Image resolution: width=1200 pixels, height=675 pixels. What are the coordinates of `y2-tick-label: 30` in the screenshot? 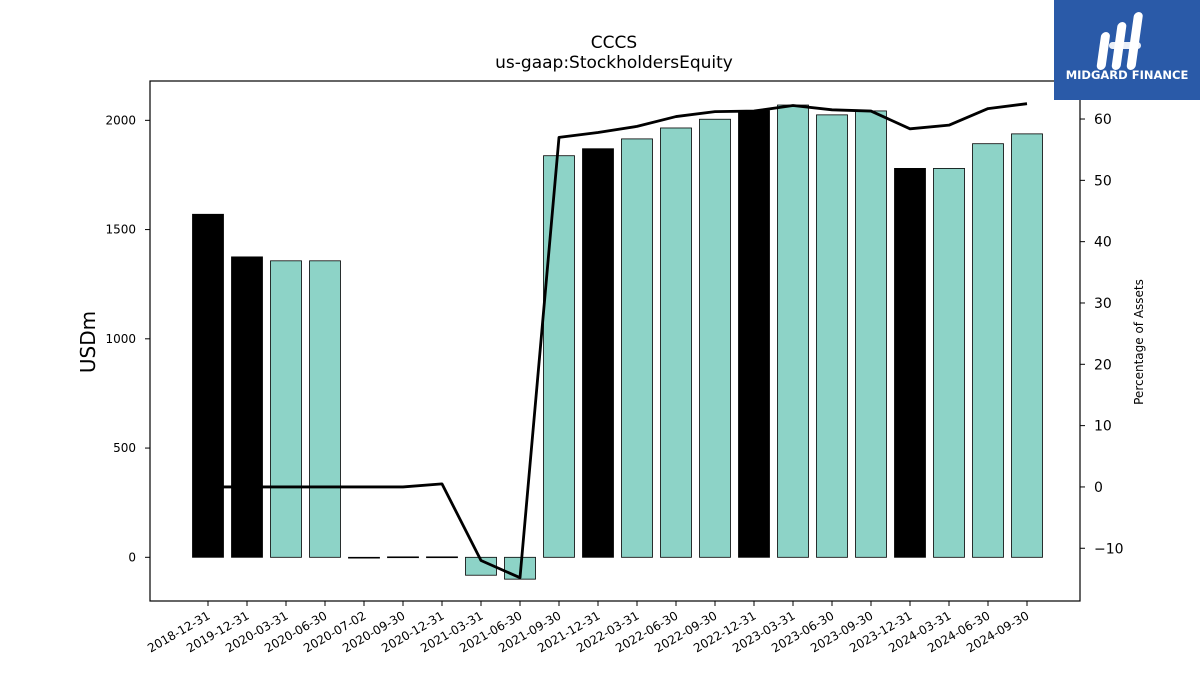 It's located at (1103, 304).